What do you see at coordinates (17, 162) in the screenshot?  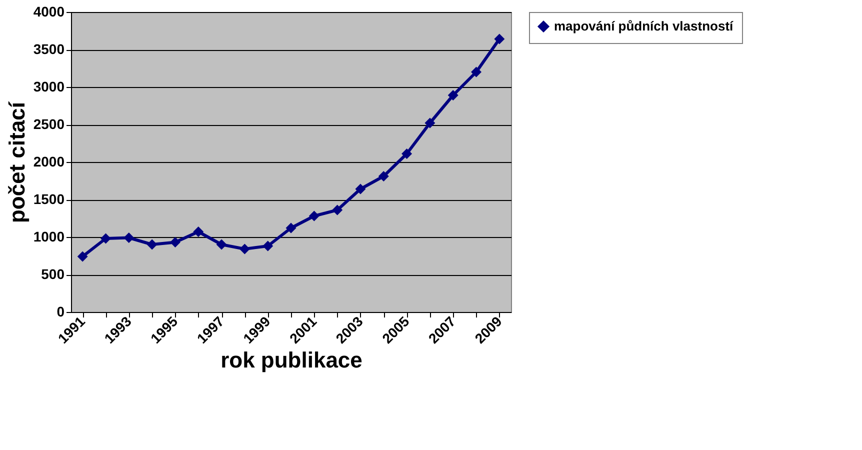 I see `y-axis-title: počet citací` at bounding box center [17, 162].